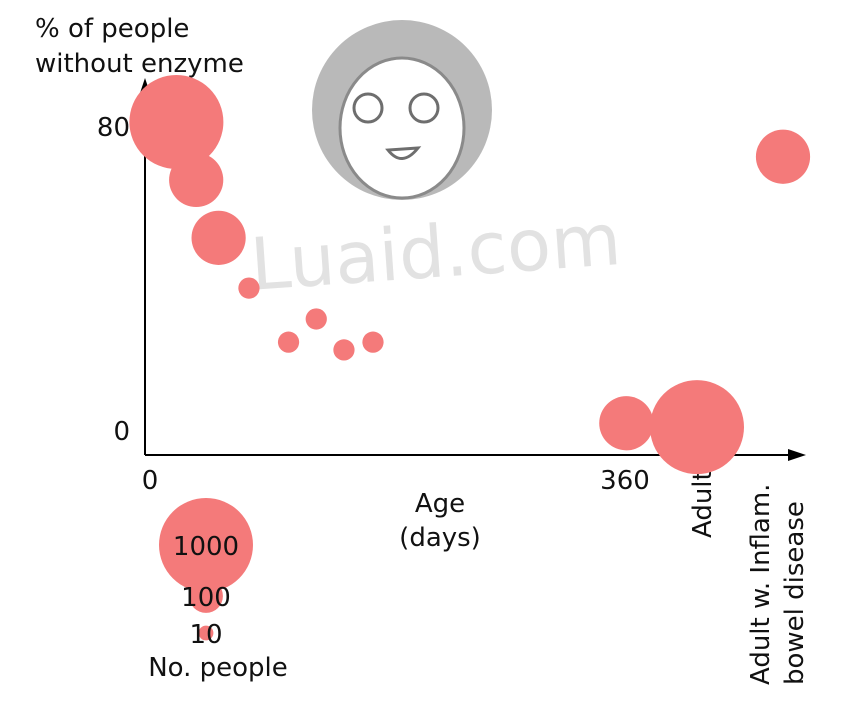 This screenshot has width=842, height=712. What do you see at coordinates (218, 668) in the screenshot?
I see `size-legend-title: No. people` at bounding box center [218, 668].